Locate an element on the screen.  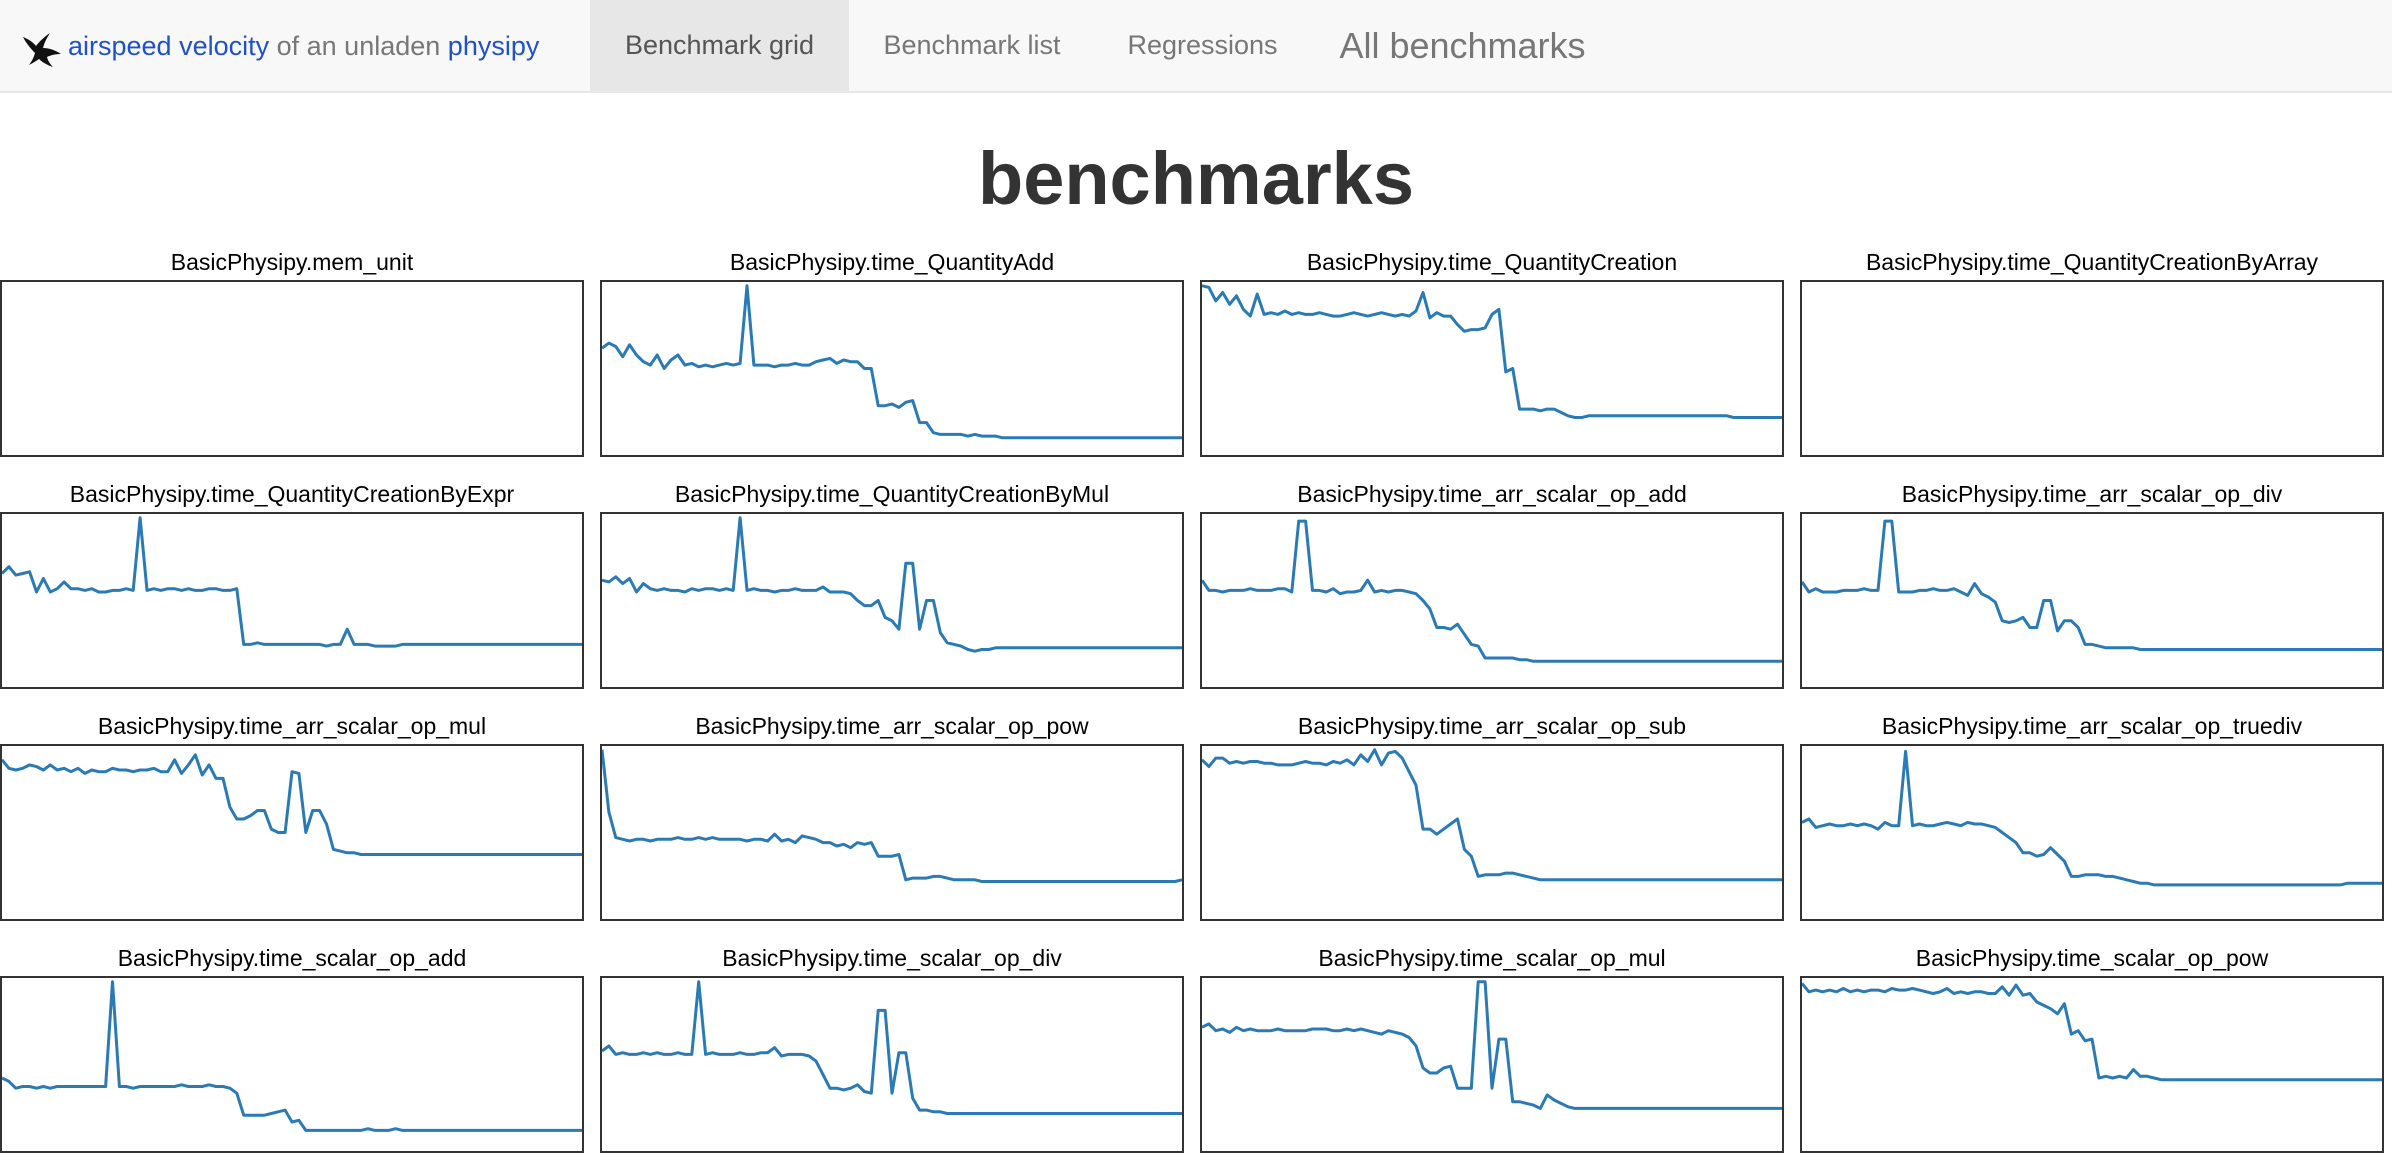
benchmark-title: BasicPhysipy.time_scalar_op_add is located at coordinates (292, 958).